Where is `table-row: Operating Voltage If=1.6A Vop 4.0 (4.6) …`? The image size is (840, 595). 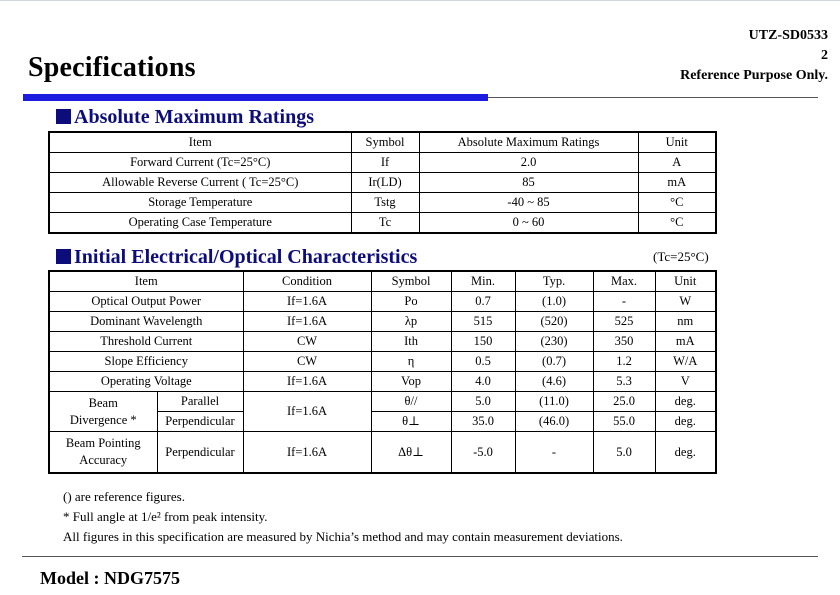
table-row: Operating Voltage If=1.6A Vop 4.0 (4.6) … is located at coordinates (382, 381).